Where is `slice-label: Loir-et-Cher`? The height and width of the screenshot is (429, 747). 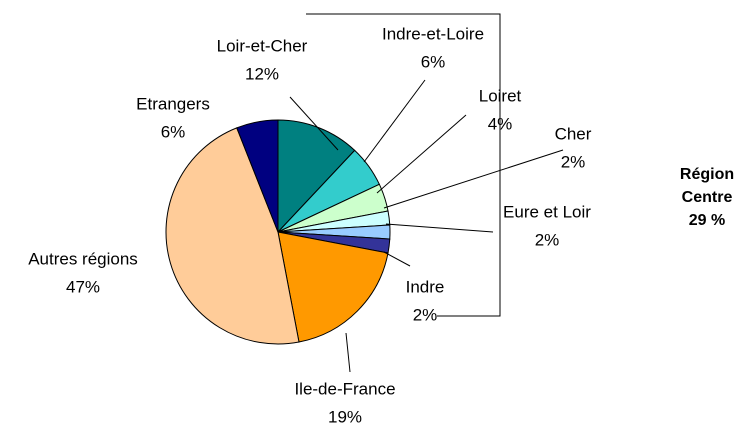 slice-label: Loir-et-Cher is located at coordinates (262, 45).